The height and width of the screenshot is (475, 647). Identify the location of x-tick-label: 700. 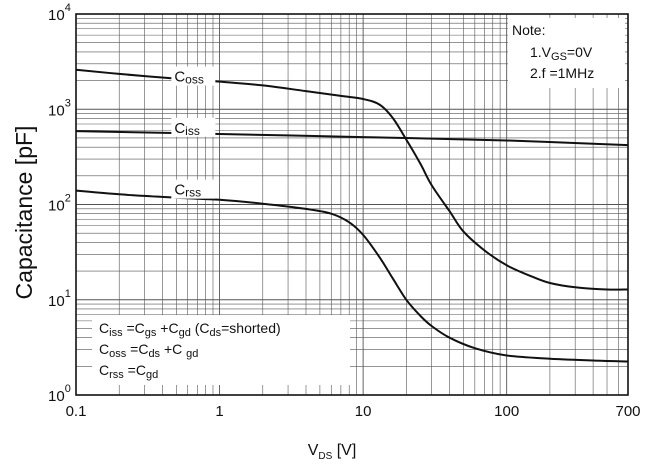
(627, 411).